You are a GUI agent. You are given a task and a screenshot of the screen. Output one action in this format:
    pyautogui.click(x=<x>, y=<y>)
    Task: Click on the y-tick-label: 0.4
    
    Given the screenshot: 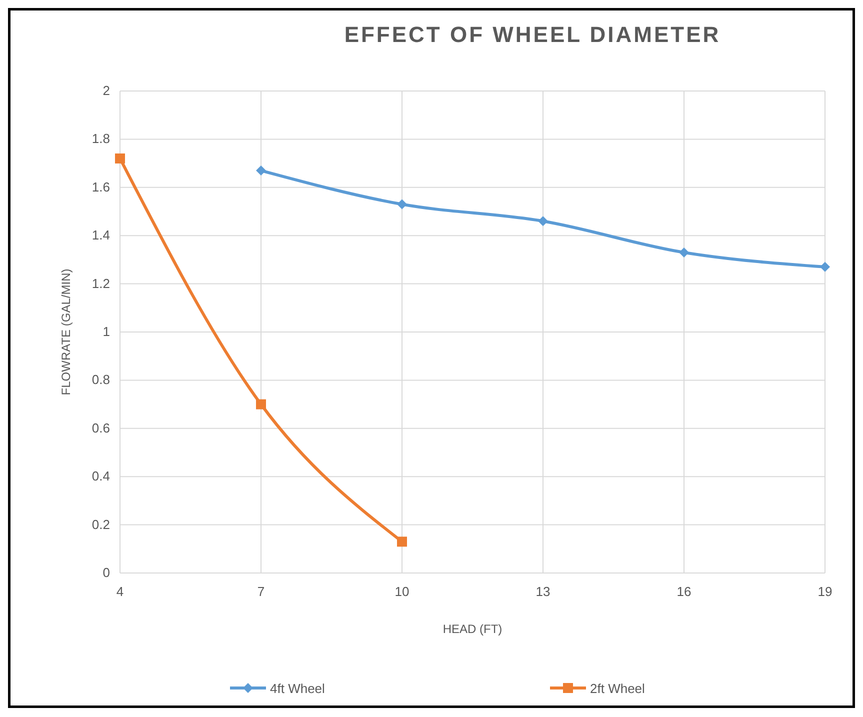 What is the action you would take?
    pyautogui.click(x=101, y=476)
    